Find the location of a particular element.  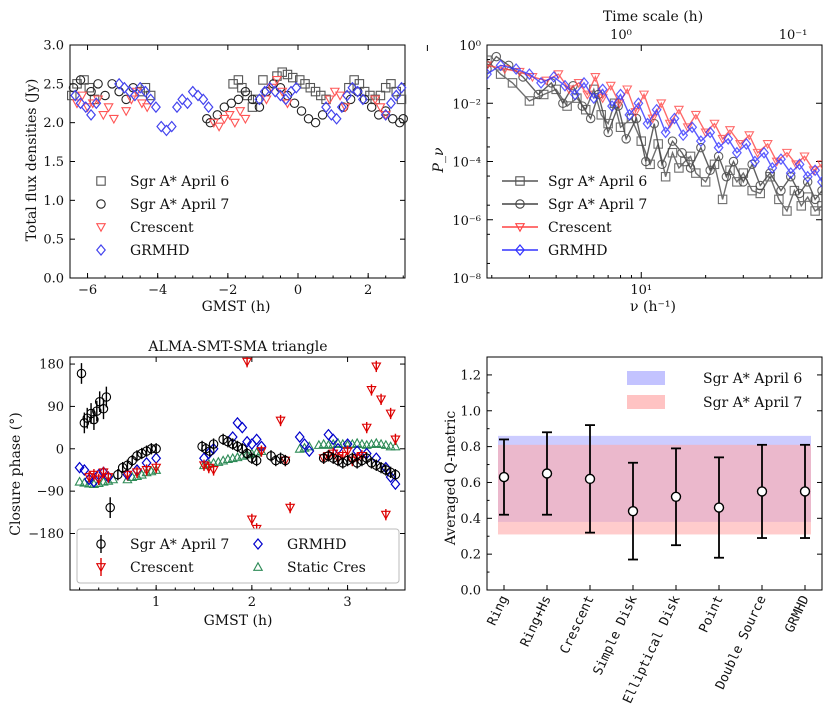

psd-top-tick-1: 10⁻¹ is located at coordinates (793, 35).